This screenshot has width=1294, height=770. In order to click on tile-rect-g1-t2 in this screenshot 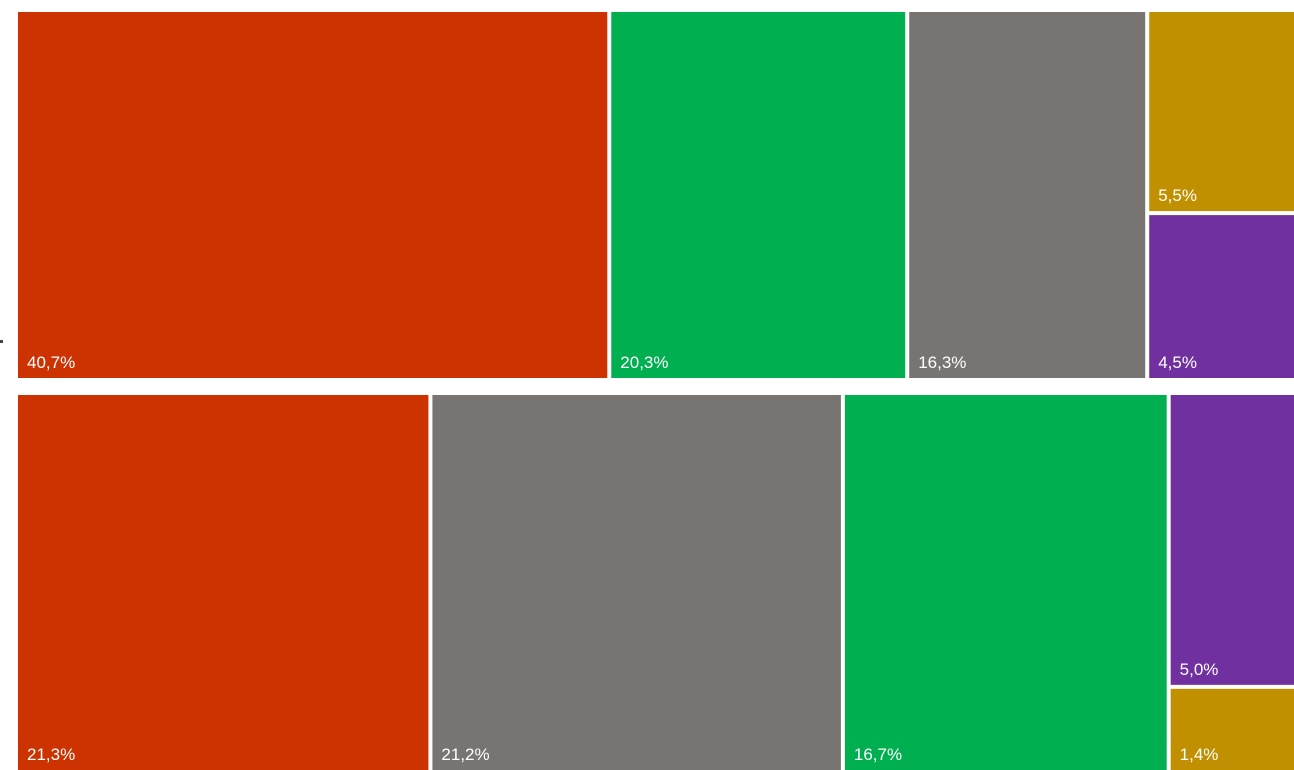, I will do `click(1005, 582)`.